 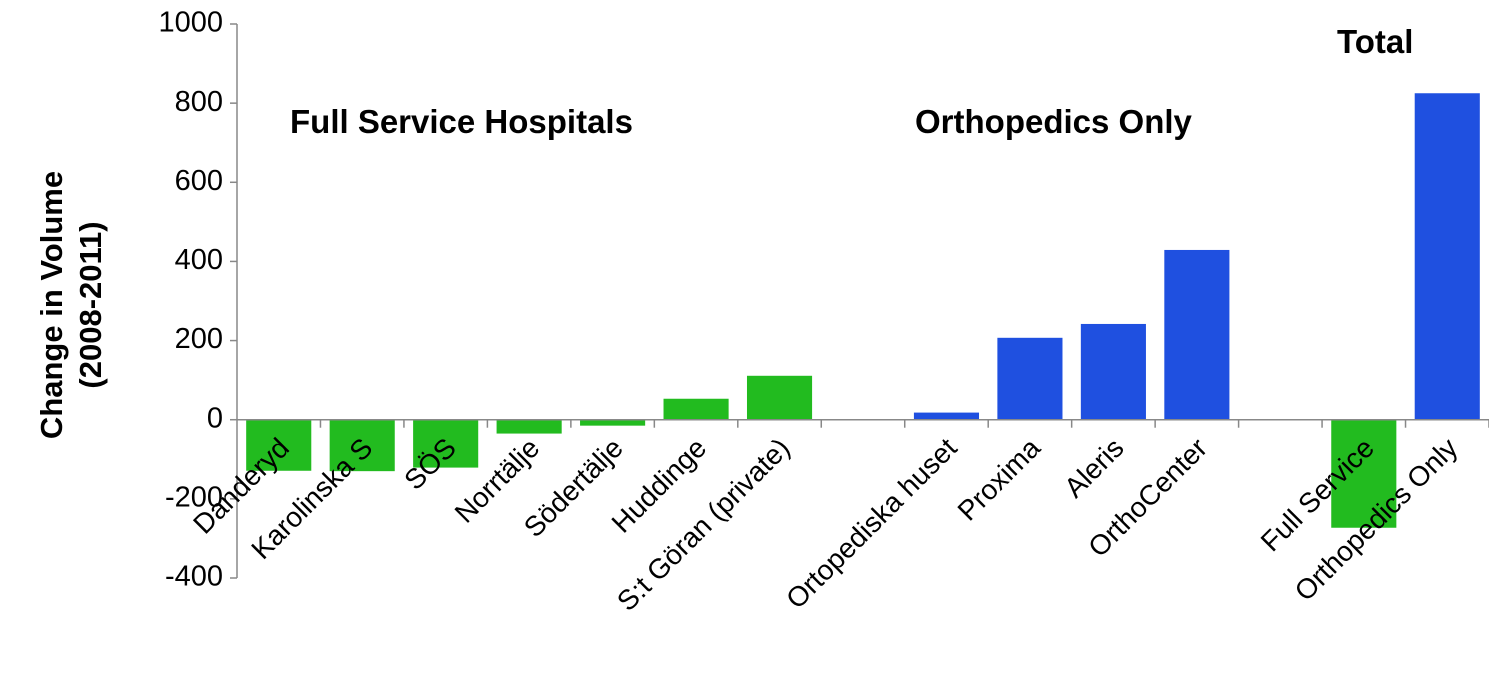 I want to click on y-tick-label: 800, so click(x=199, y=102).